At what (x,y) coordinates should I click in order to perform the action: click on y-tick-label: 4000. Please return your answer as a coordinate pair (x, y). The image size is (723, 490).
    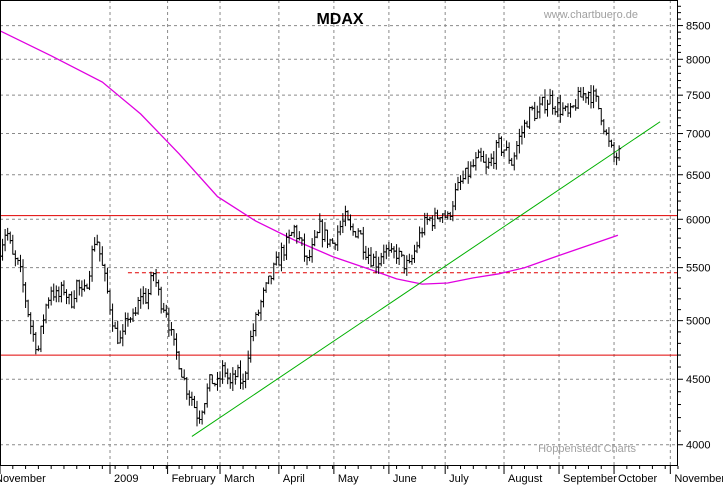
    Looking at the image, I should click on (698, 446).